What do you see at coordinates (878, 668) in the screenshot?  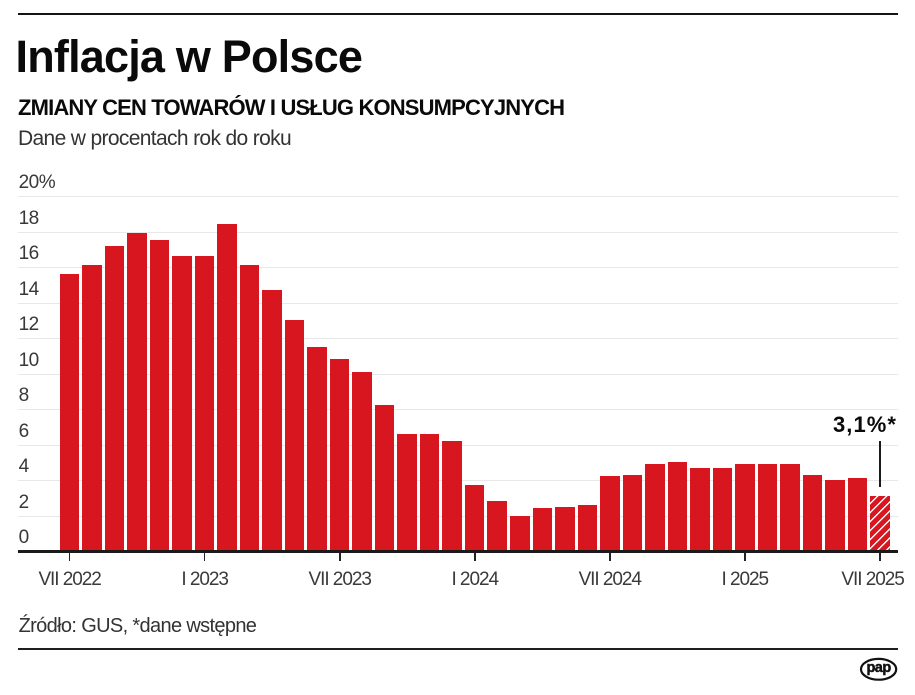 I see `svg-text: pap` at bounding box center [878, 668].